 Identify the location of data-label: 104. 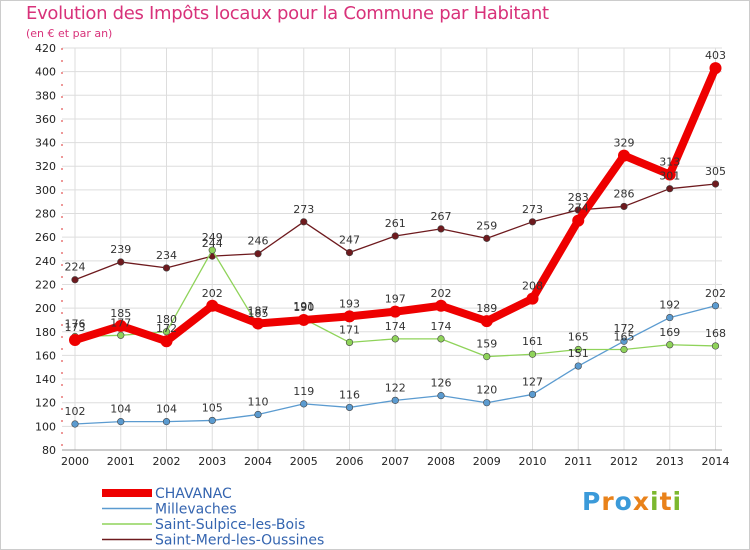
(166, 409).